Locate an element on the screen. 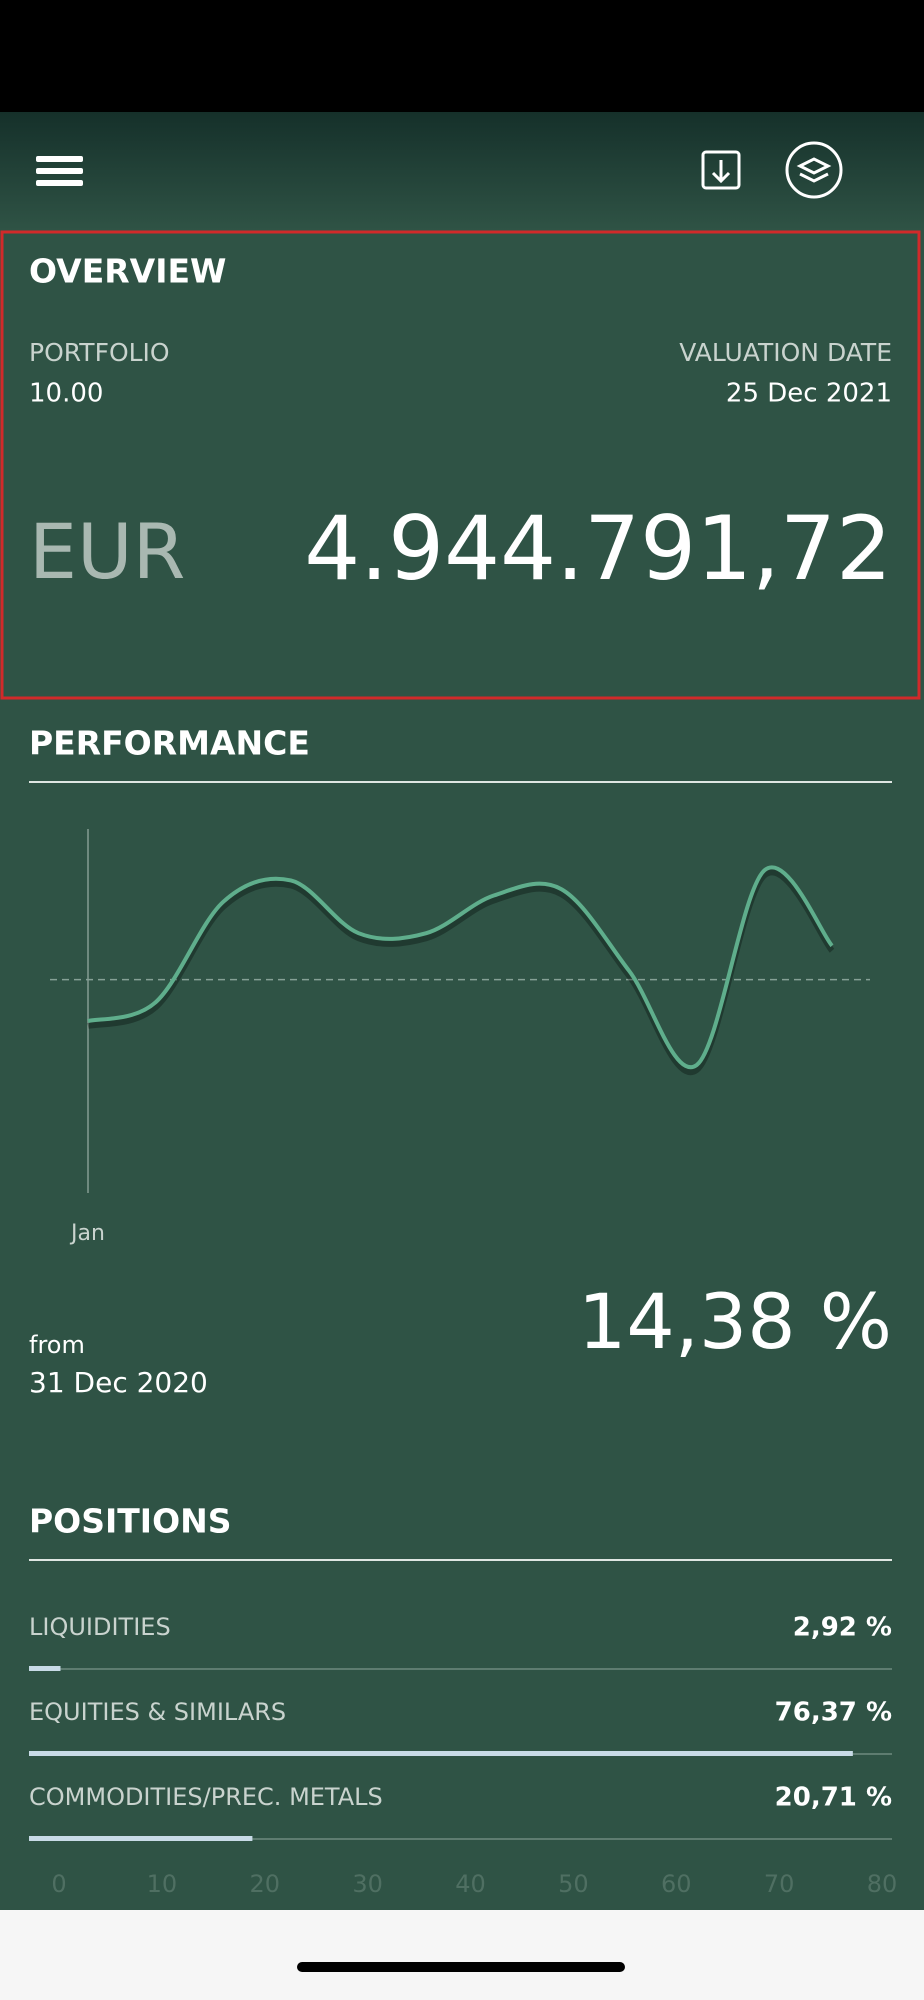  x-tick-label: 0 is located at coordinates (58, 1884).